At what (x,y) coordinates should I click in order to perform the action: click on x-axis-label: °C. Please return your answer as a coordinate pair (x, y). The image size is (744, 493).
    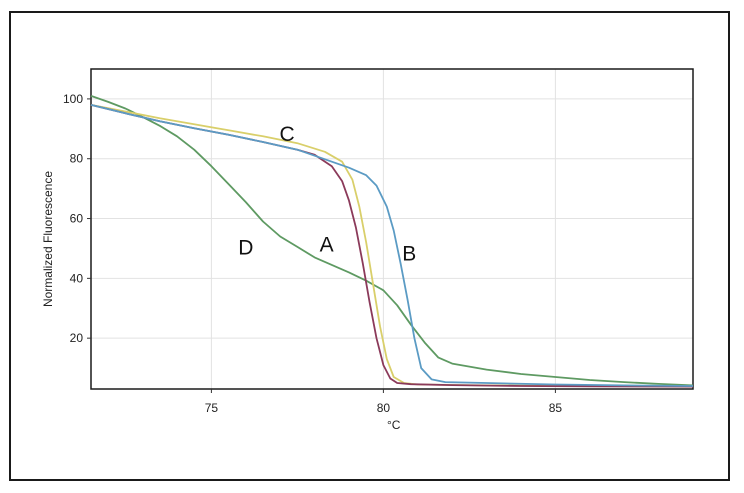
    Looking at the image, I should click on (394, 425).